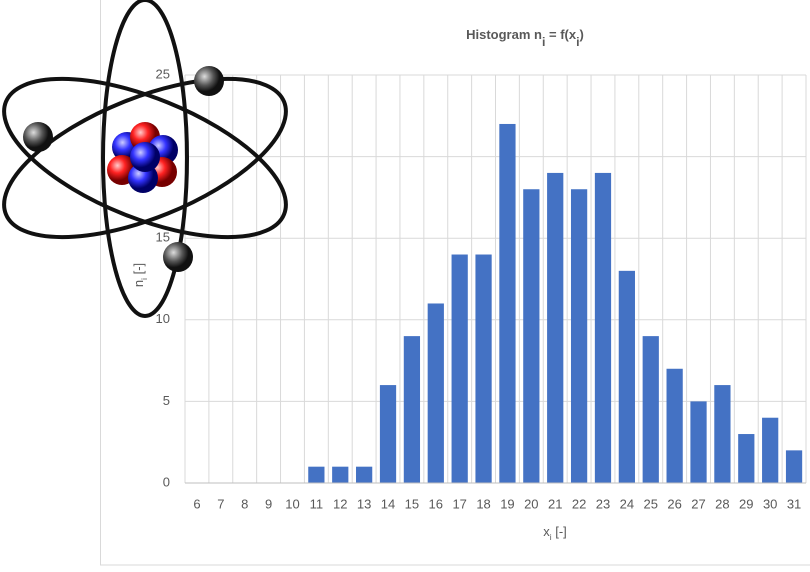 Image resolution: width=810 pixels, height=572 pixels. Describe the element at coordinates (546, 531) in the screenshot. I see `text-part: x` at that location.